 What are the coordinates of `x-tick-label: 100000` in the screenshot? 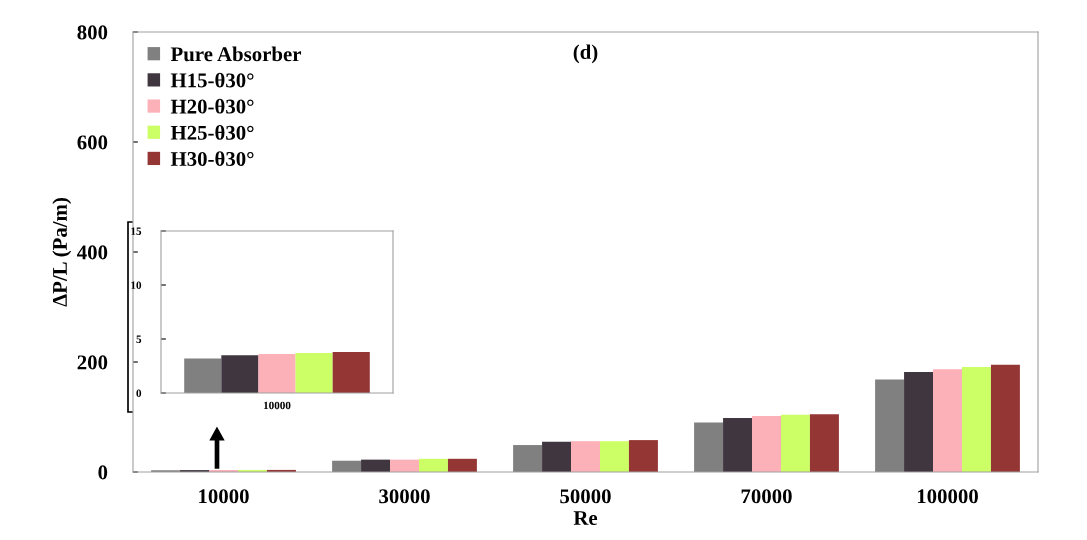 It's located at (947, 496).